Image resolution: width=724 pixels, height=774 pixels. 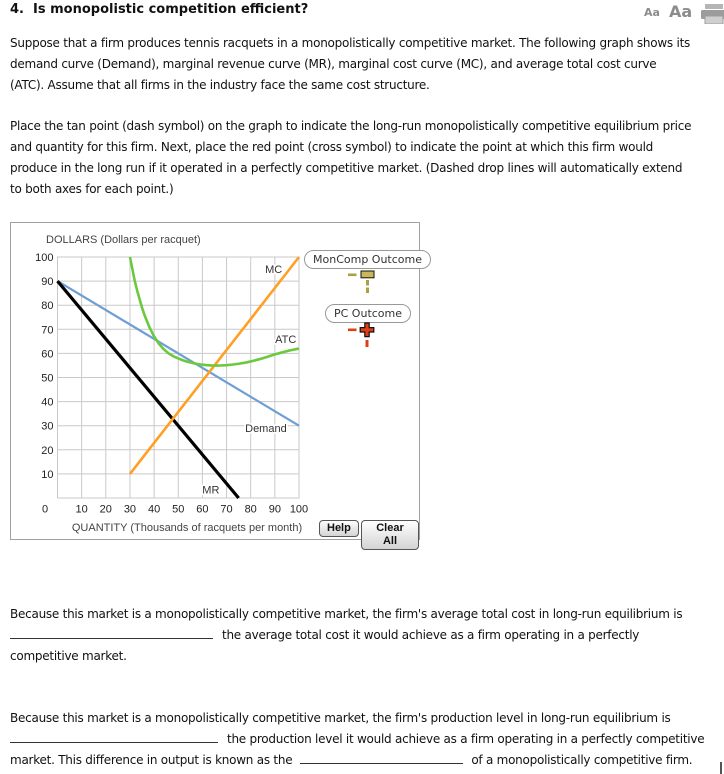 I want to click on moncomp-outcome-button: MonComp Outcome, so click(x=368, y=259).